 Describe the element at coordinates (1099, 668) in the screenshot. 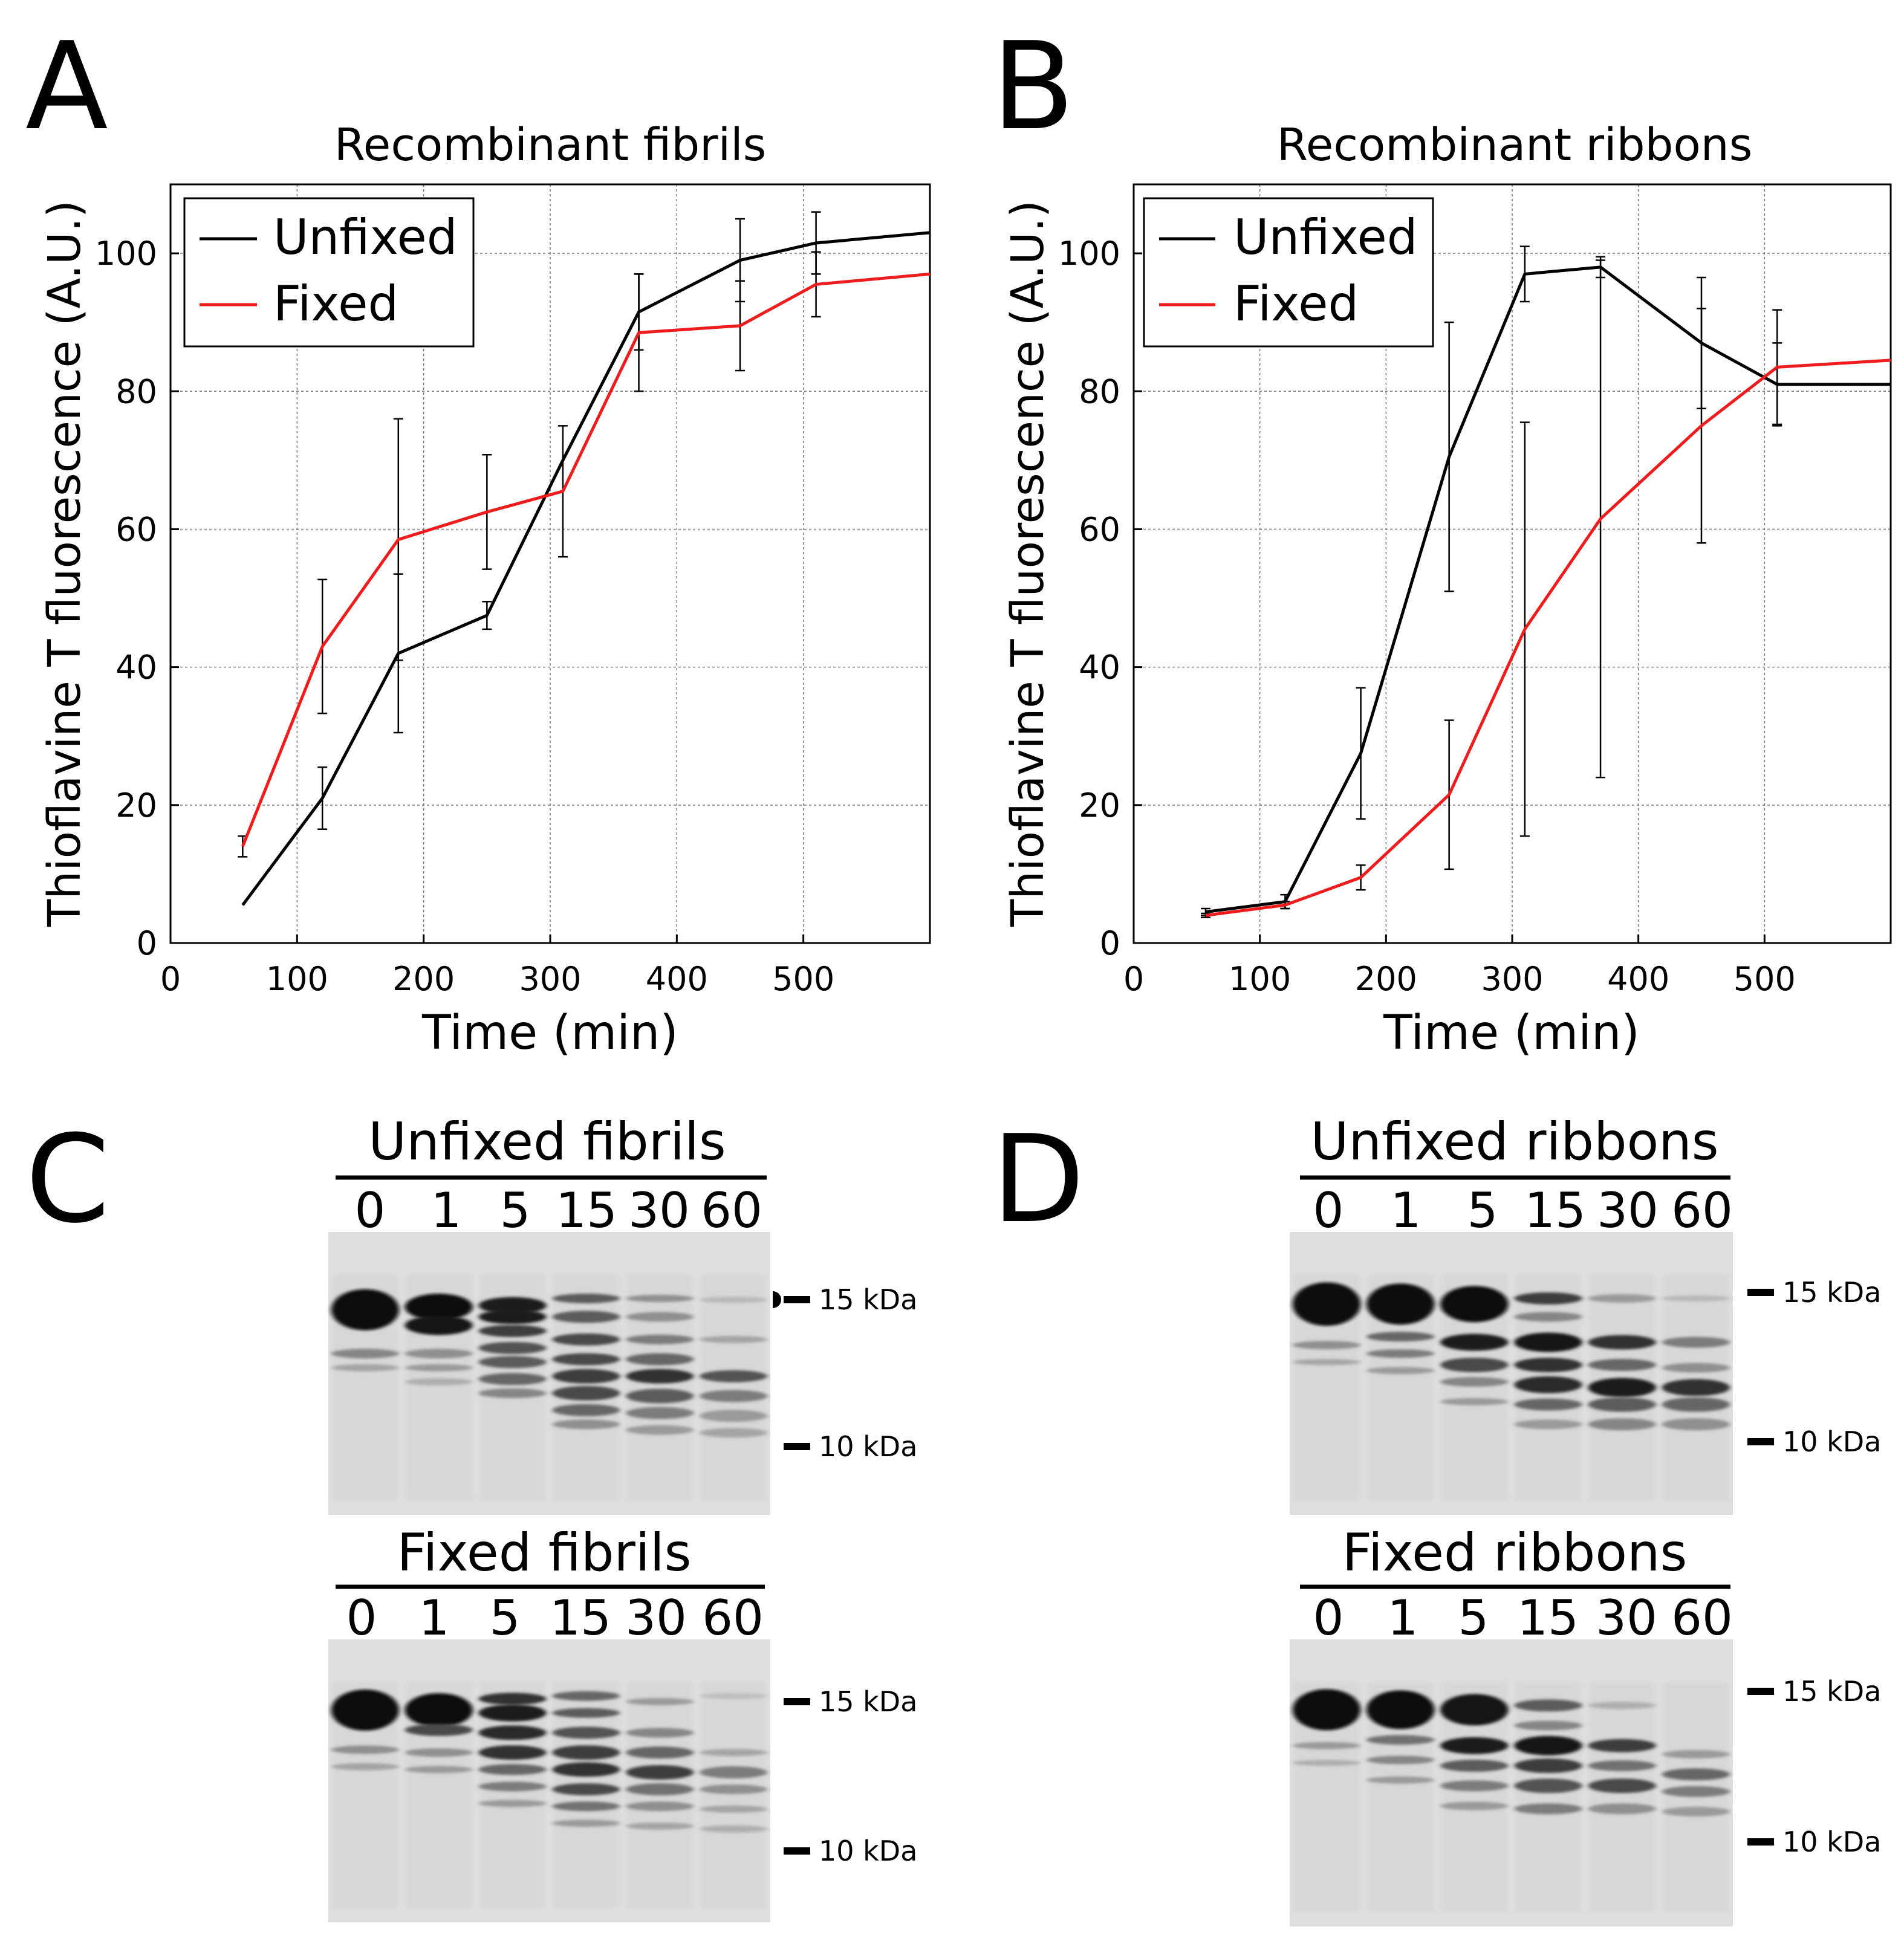

I see `chart-b-ytick-label-40: 40` at that location.